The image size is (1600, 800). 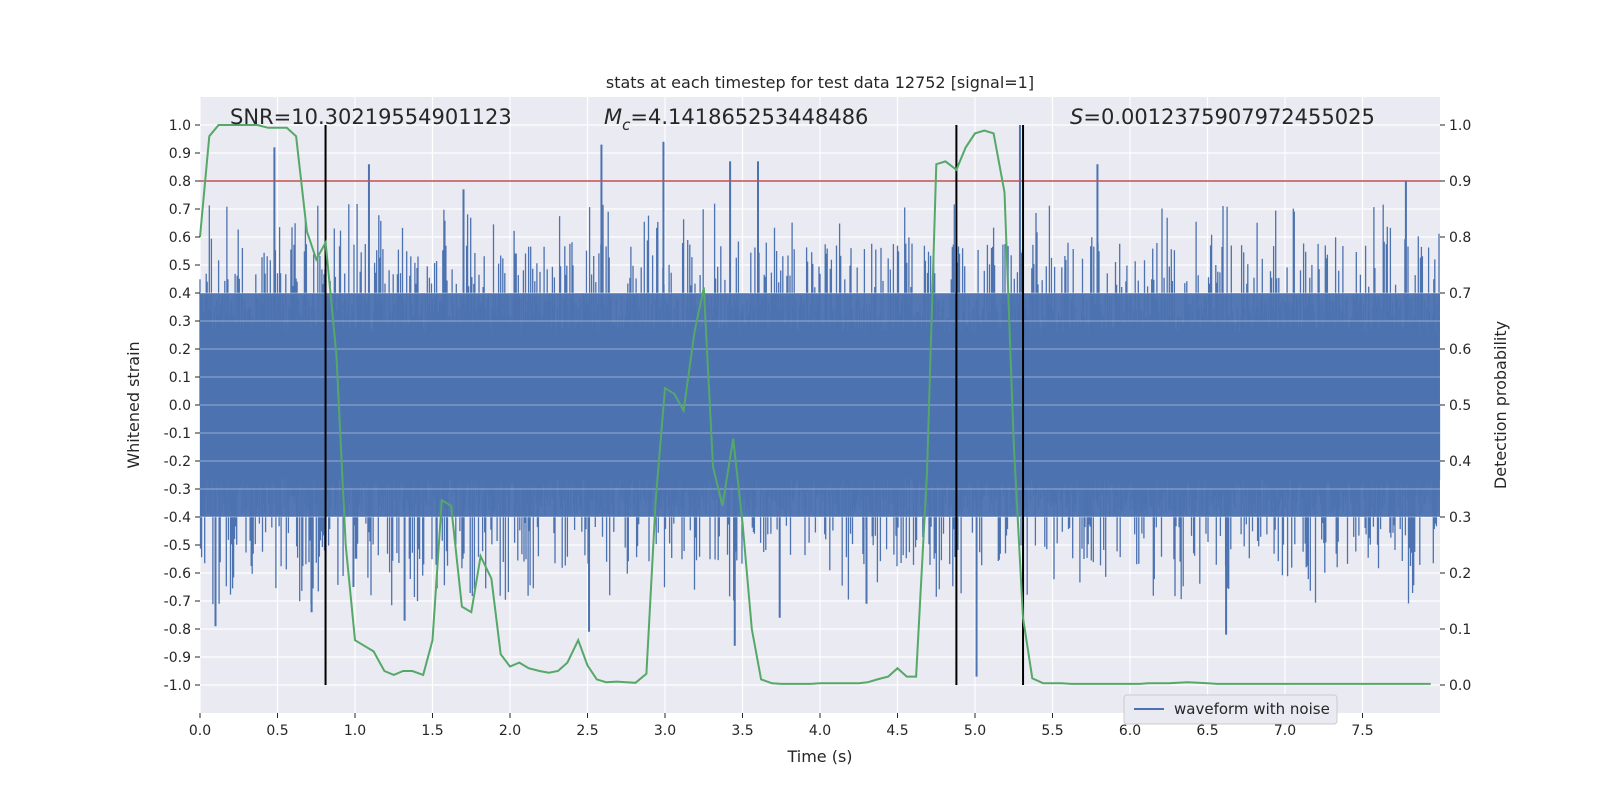 I want to click on y-tick-label: 0.9, so click(x=180, y=154).